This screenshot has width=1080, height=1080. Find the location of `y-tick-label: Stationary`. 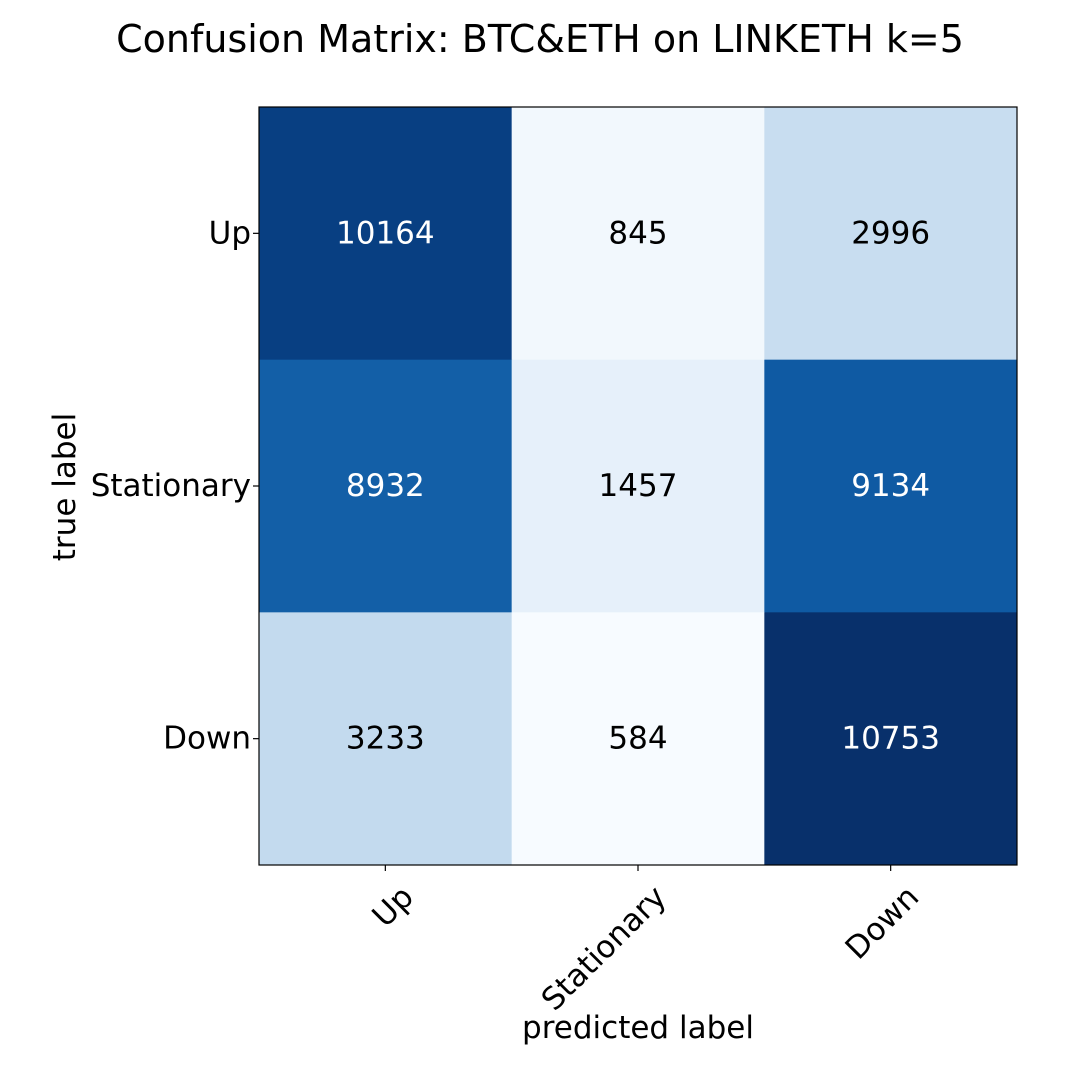

y-tick-label: Stationary is located at coordinates (171, 486).